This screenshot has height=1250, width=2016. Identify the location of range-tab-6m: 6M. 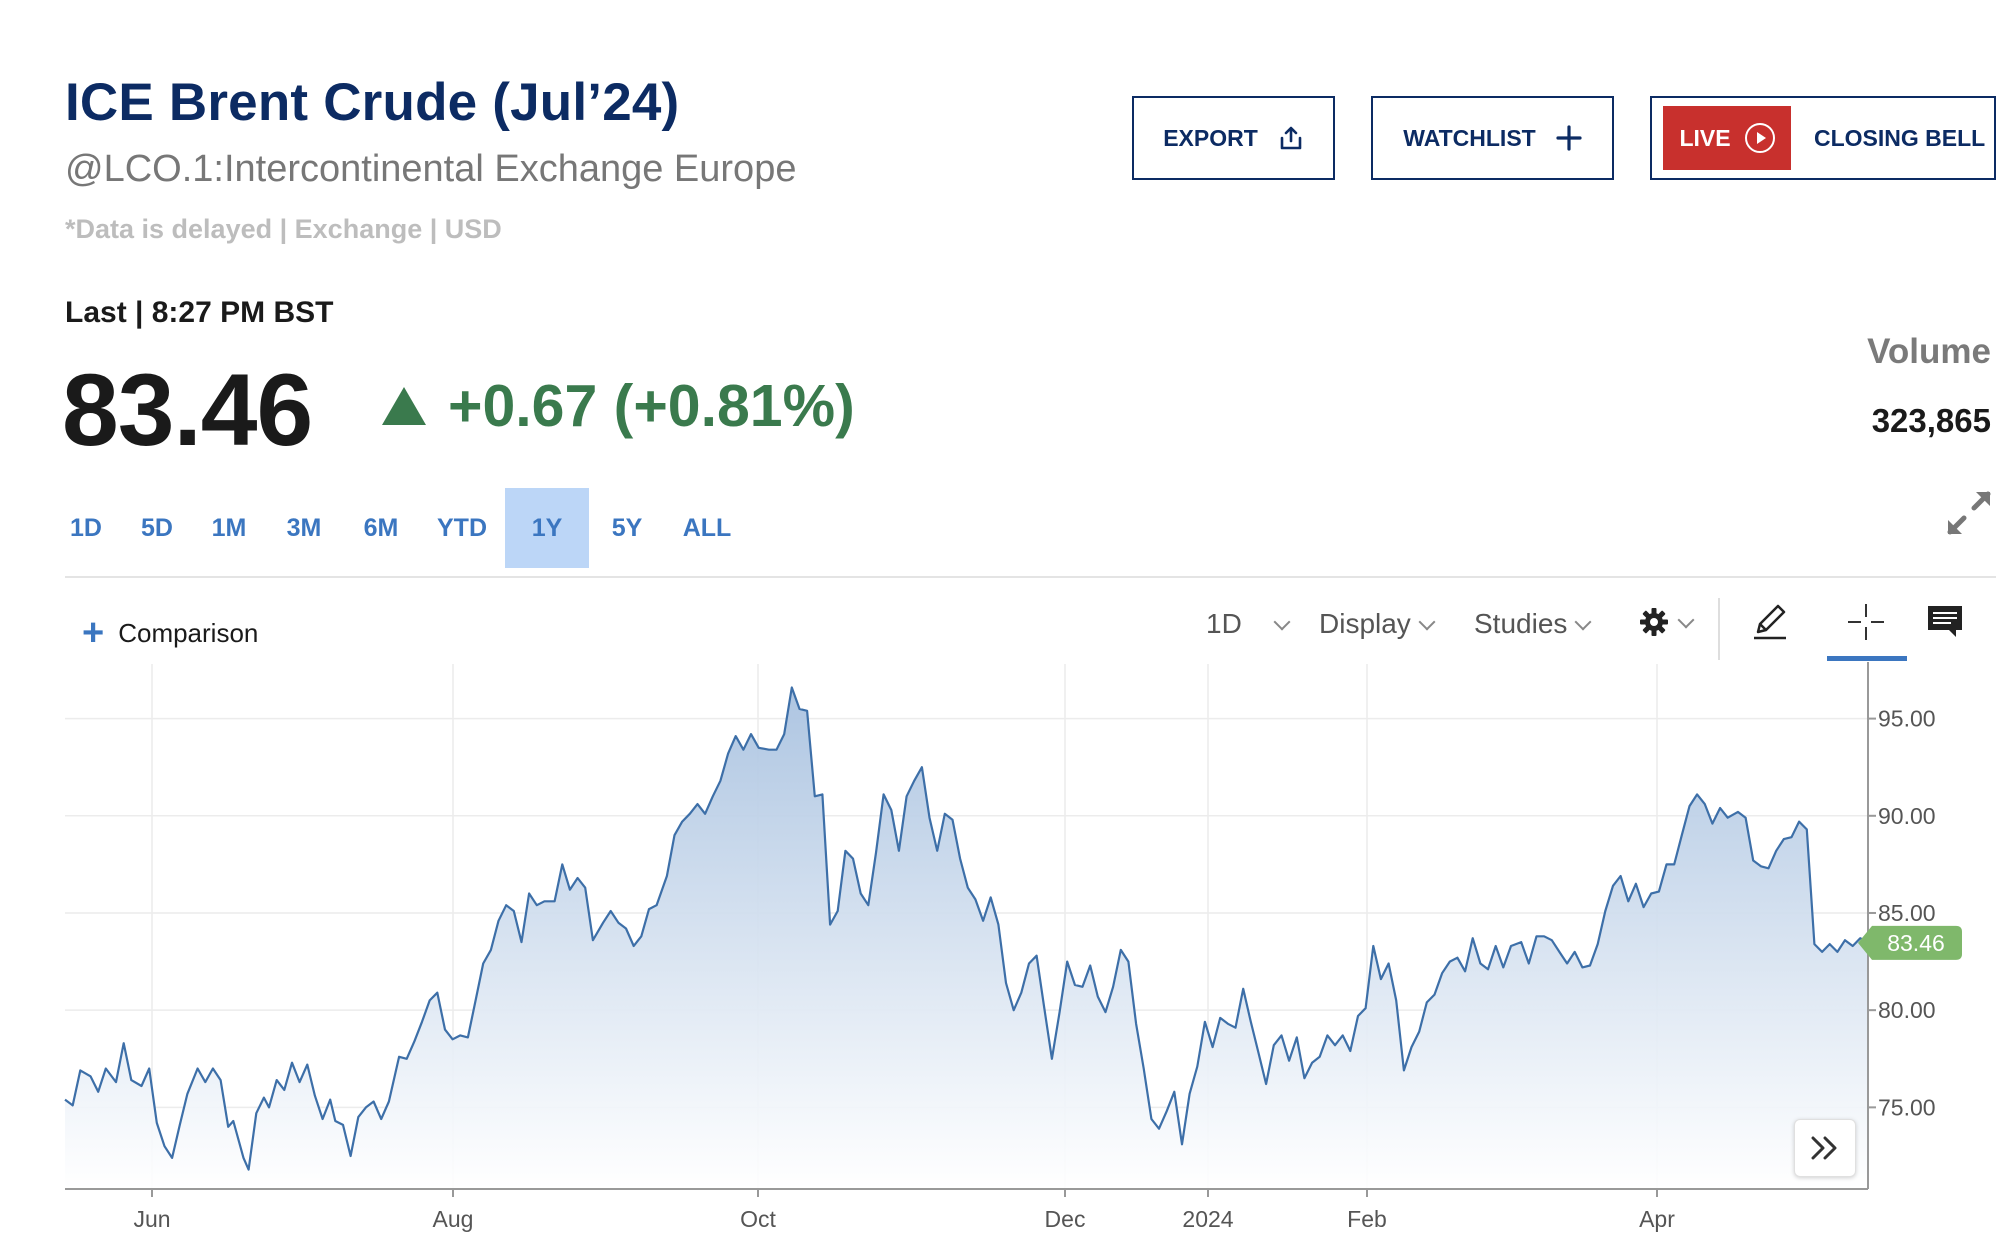
(381, 527).